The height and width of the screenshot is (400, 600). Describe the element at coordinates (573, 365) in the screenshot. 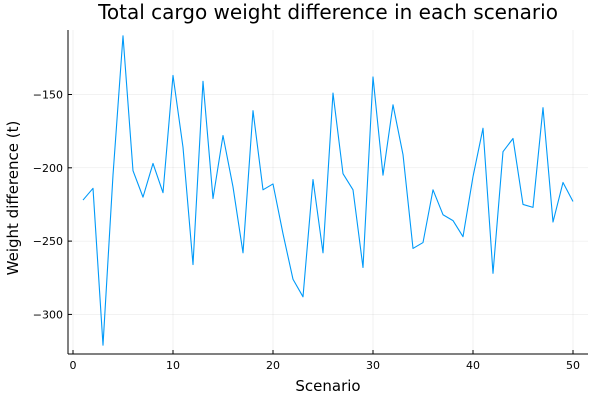

I see `x-tick-label: 50` at that location.